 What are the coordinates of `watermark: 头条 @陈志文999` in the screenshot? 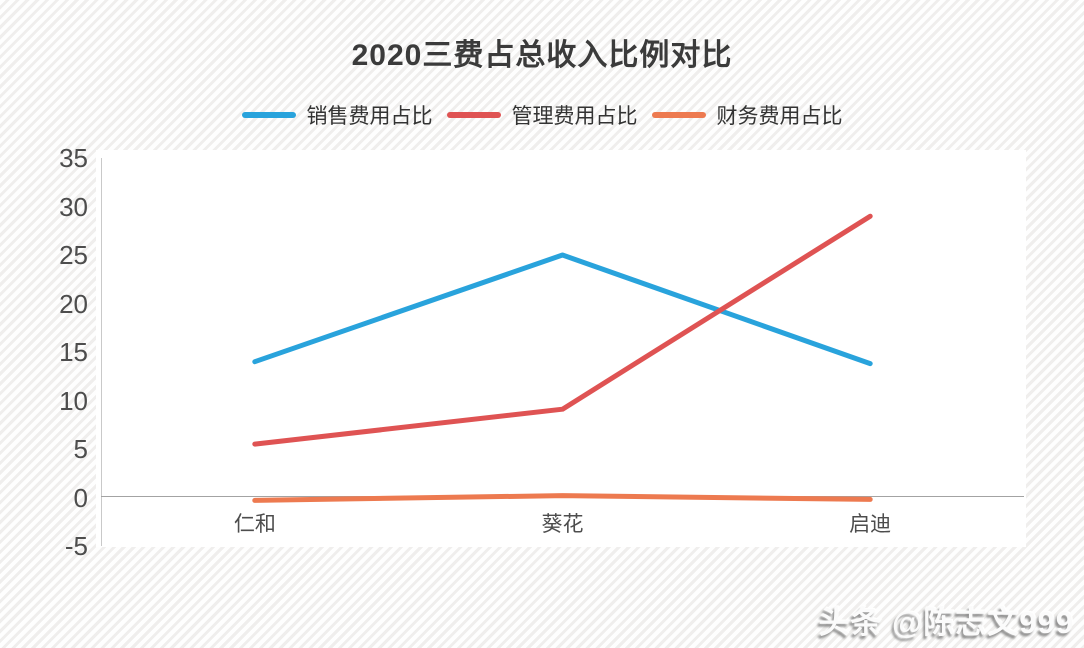 It's located at (946, 622).